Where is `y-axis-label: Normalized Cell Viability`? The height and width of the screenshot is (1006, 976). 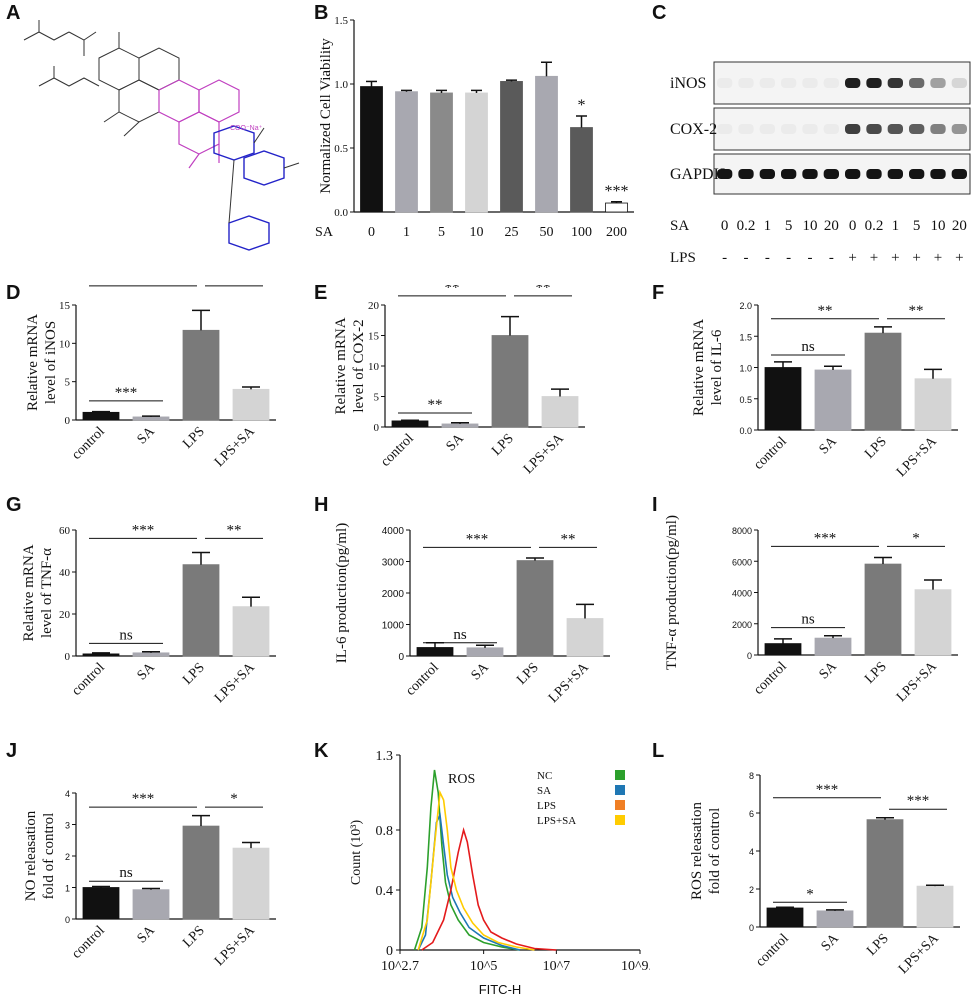 y-axis-label: Normalized Cell Viability is located at coordinates (326, 116).